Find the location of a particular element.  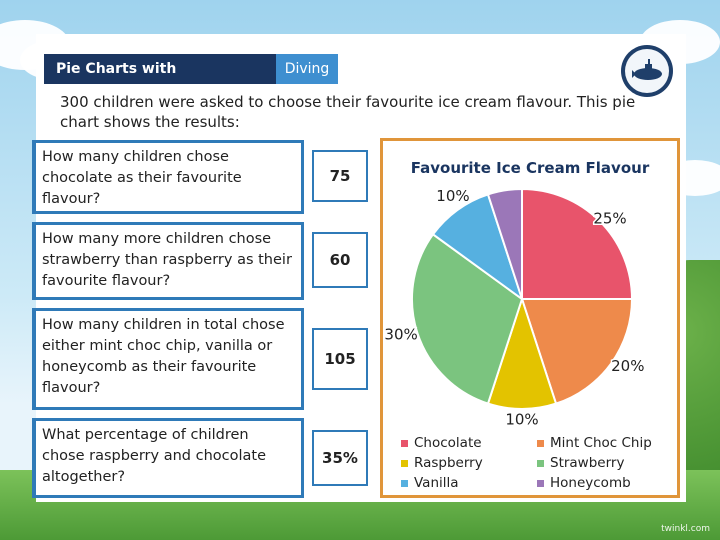

legend-item-strawberry: Strawberry is located at coordinates (594, 463).